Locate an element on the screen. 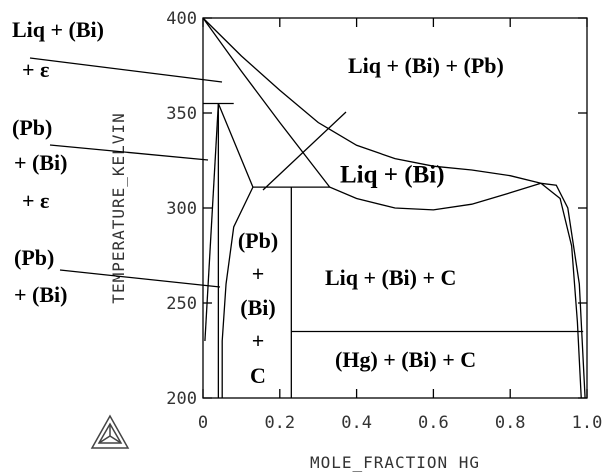  region-label: (Hg) + (Bi) + C is located at coordinates (405, 359).